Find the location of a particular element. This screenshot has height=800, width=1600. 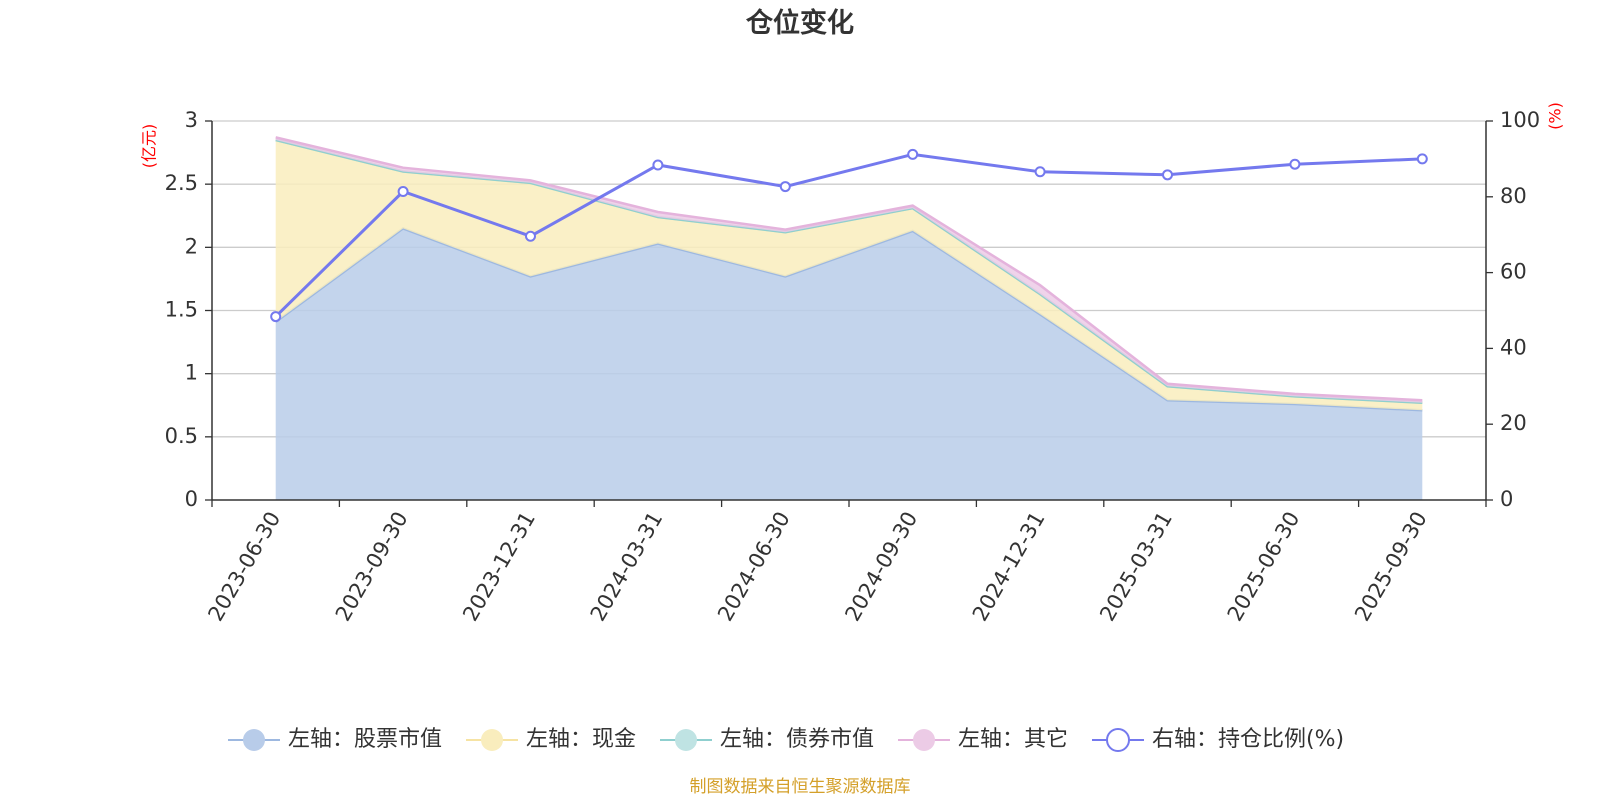

legend-item-1: 左轴：现金 is located at coordinates (551, 739).